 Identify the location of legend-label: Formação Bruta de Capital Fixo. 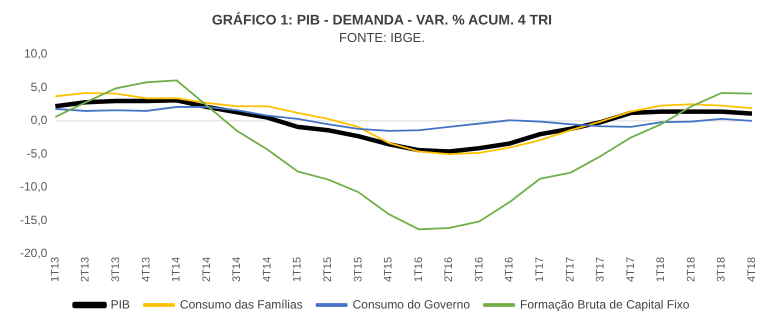
(605, 304).